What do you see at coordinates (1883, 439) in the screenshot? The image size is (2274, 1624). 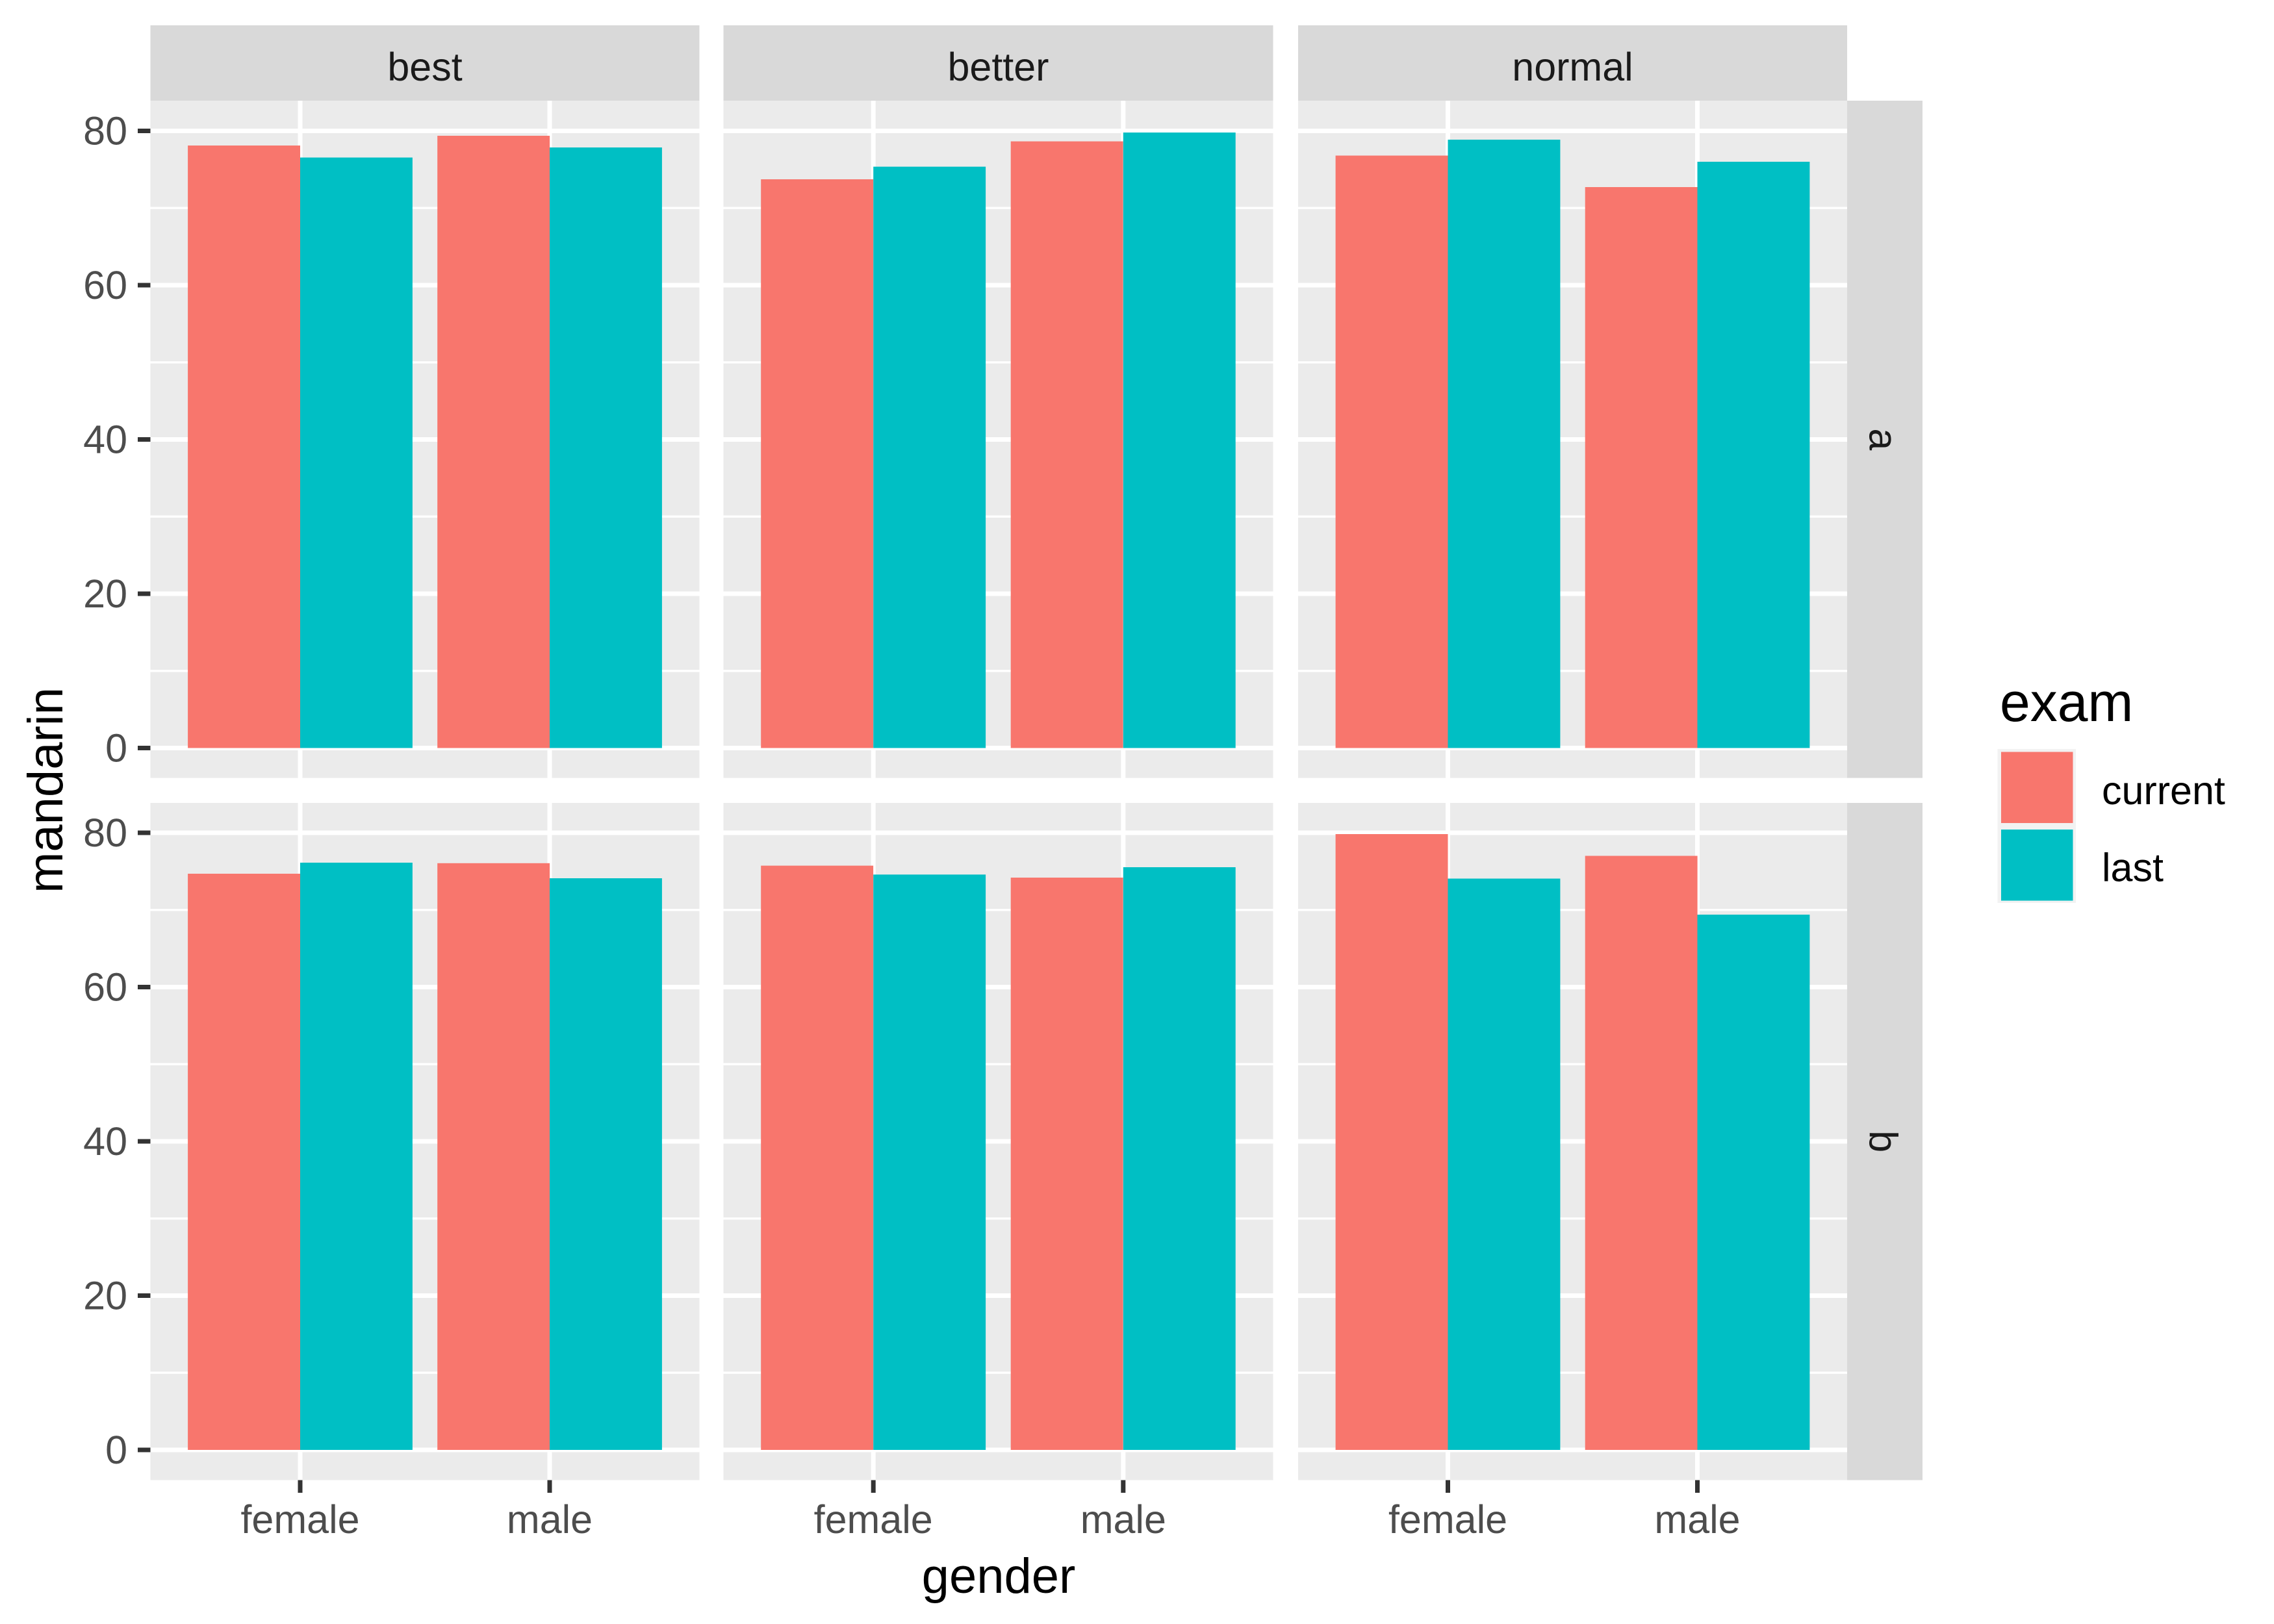 I see `svg-text: a` at bounding box center [1883, 439].